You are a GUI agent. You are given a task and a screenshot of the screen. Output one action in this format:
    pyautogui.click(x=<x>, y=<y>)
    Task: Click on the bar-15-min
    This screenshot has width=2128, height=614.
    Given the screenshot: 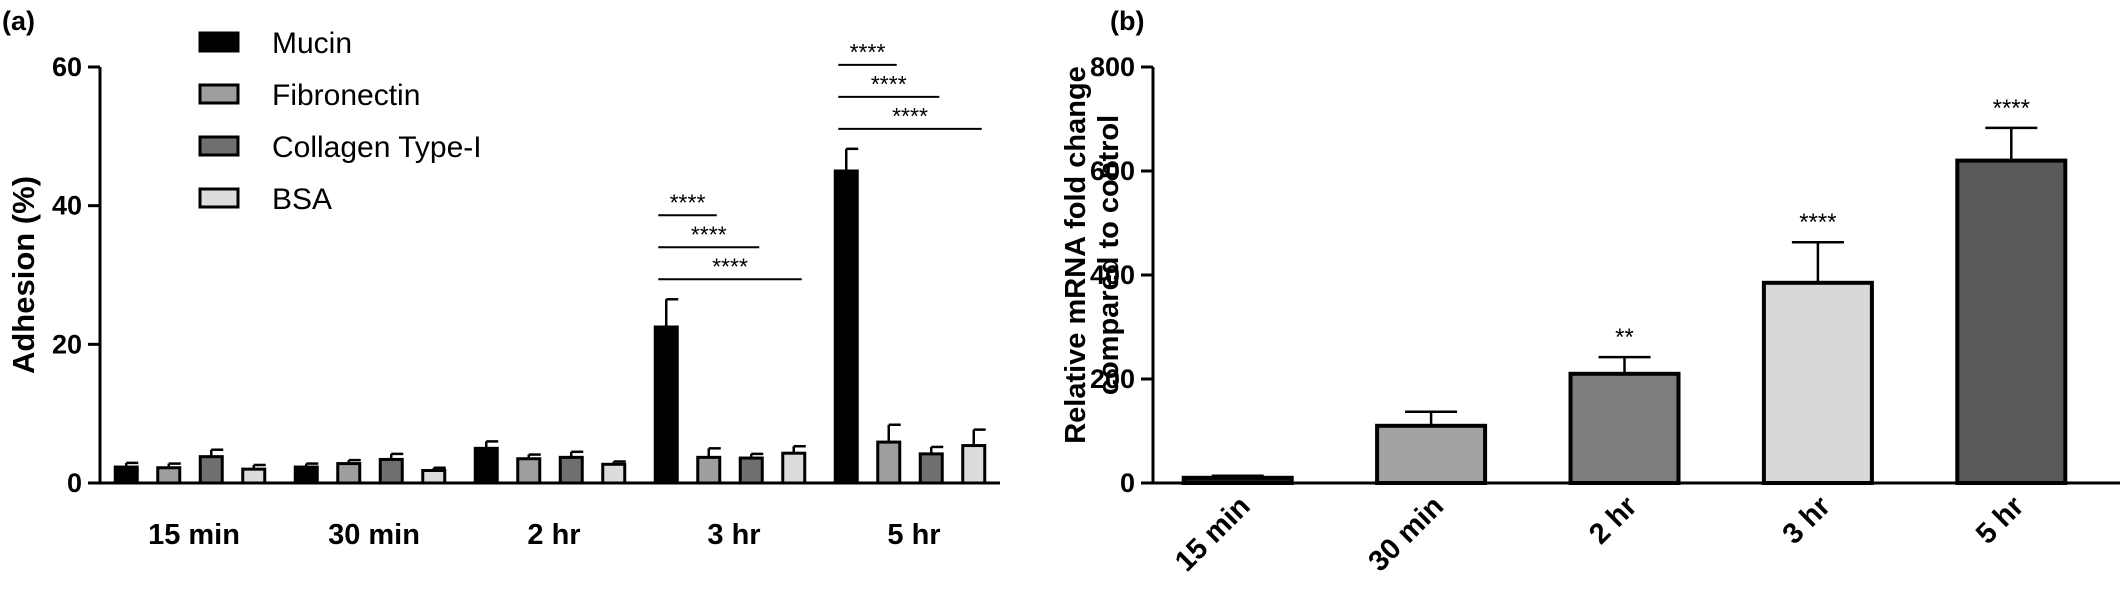 What is the action you would take?
    pyautogui.click(x=1237, y=480)
    